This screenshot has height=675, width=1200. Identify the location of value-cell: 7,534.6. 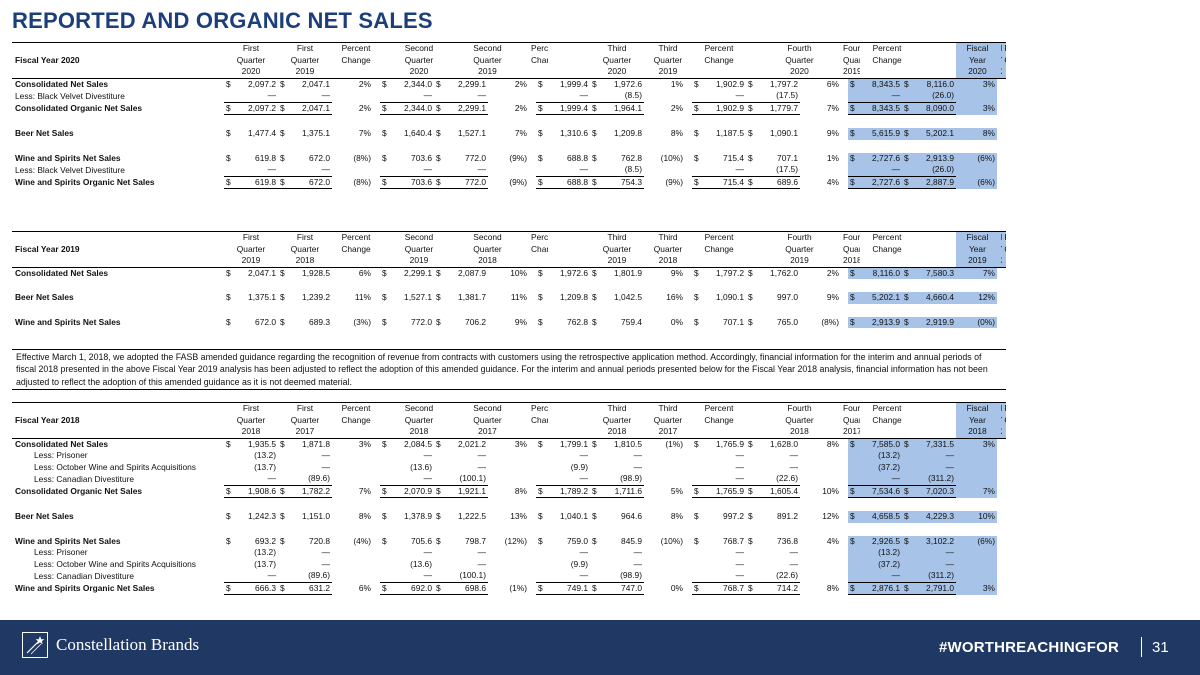
(881, 491).